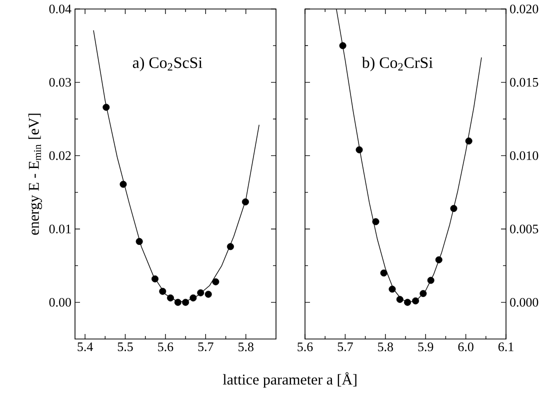 The image size is (551, 404). I want to click on x-tick-label: 6.1, so click(506, 347).